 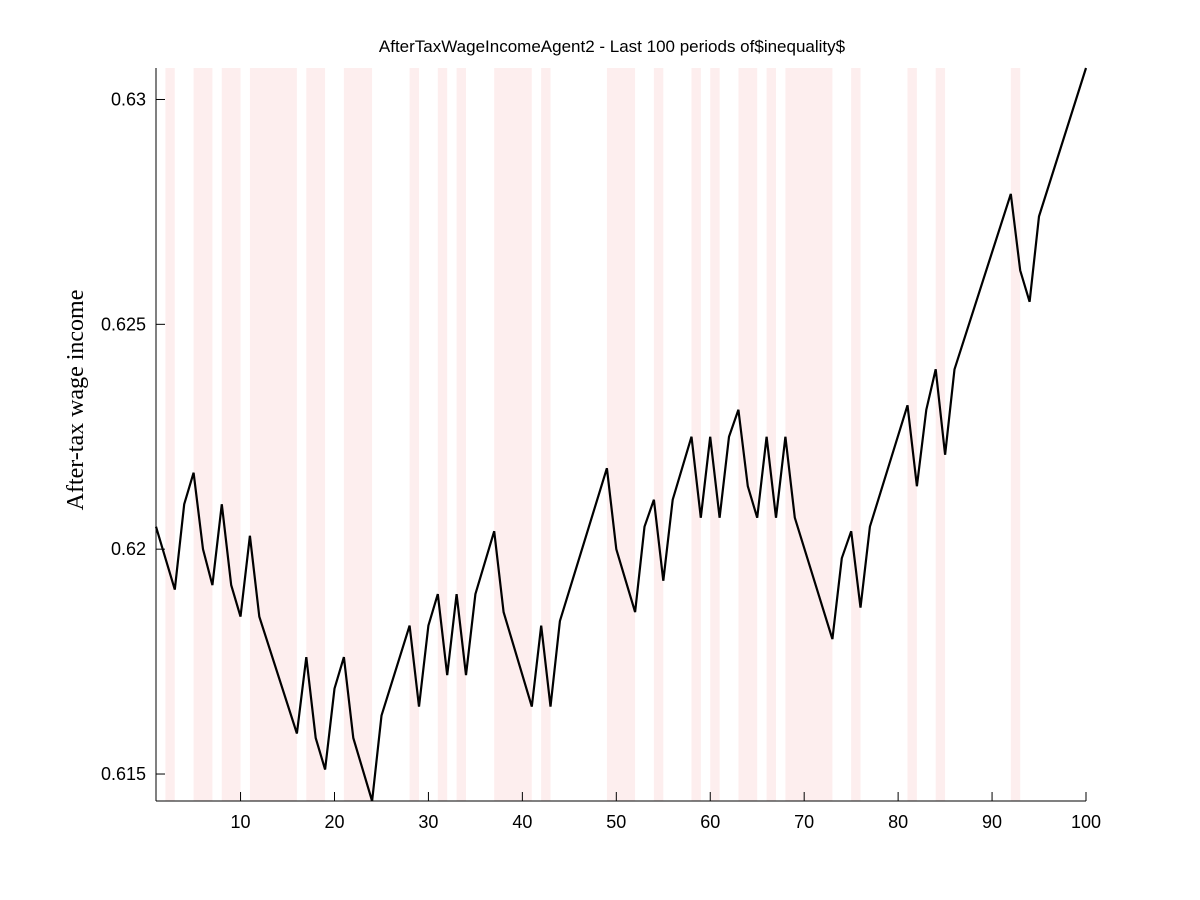 I want to click on x-tick-label: 40, so click(x=522, y=822).